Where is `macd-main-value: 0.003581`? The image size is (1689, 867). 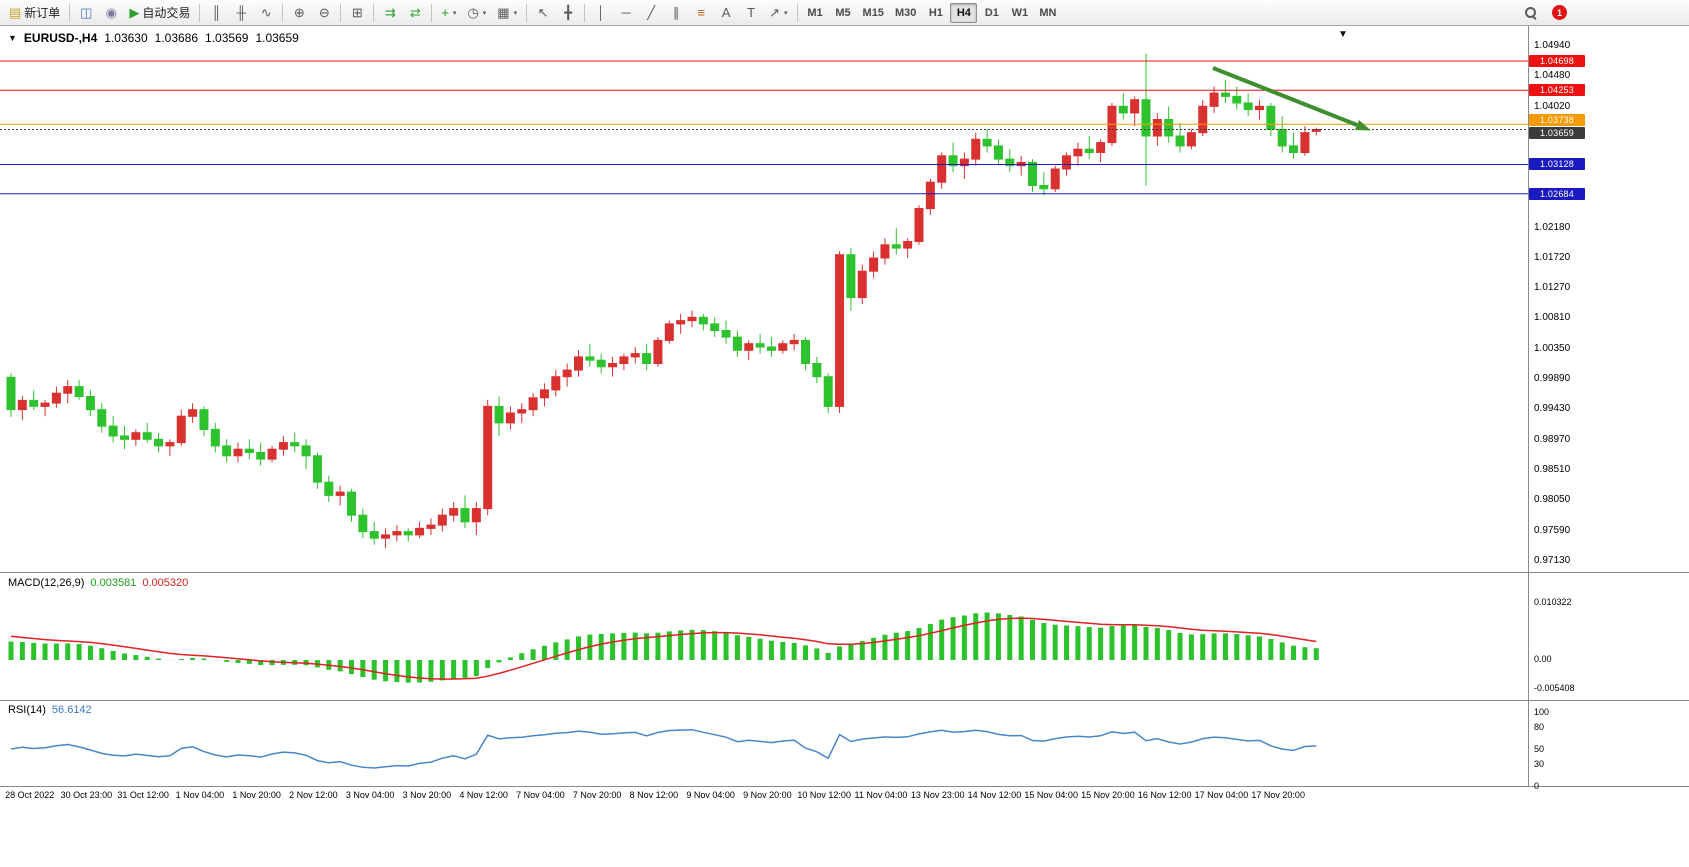 macd-main-value: 0.003581 is located at coordinates (113, 583).